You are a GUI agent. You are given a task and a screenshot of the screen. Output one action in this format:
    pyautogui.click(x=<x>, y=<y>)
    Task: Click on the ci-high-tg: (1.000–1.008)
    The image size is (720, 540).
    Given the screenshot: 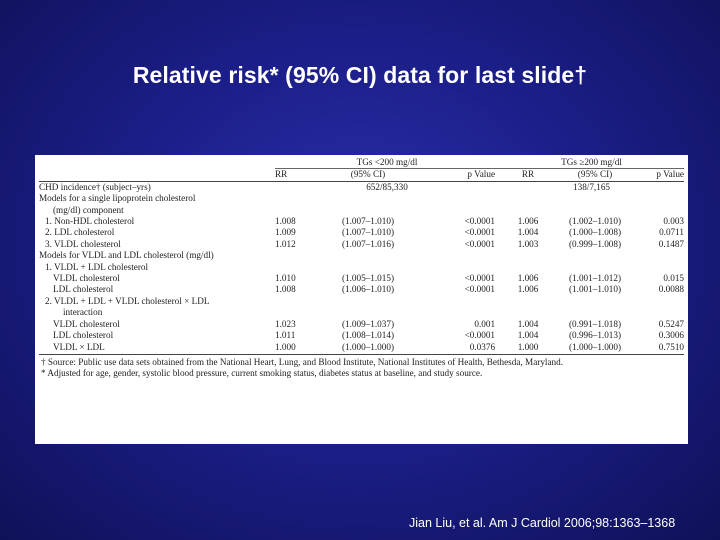 What is the action you would take?
    pyautogui.click(x=595, y=232)
    